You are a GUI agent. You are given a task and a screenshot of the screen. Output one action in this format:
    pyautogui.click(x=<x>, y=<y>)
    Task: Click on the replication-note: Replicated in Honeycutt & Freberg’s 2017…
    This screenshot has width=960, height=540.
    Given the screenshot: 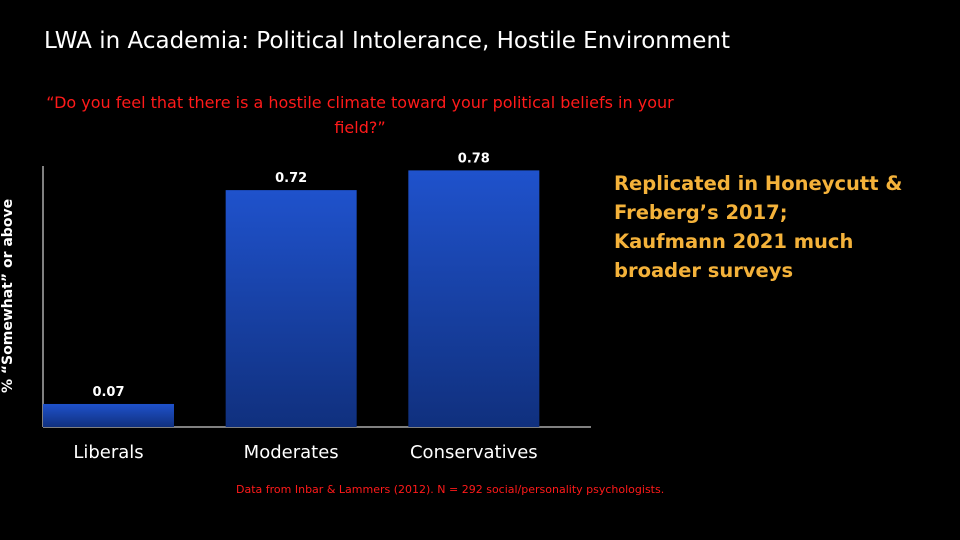 What is the action you would take?
    pyautogui.click(x=758, y=227)
    